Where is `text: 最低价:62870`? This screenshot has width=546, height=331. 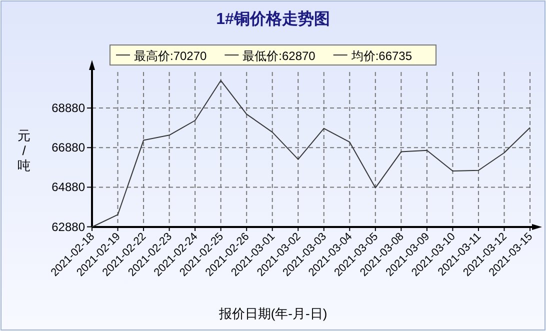
text: 最低价:62870 is located at coordinates (279, 56).